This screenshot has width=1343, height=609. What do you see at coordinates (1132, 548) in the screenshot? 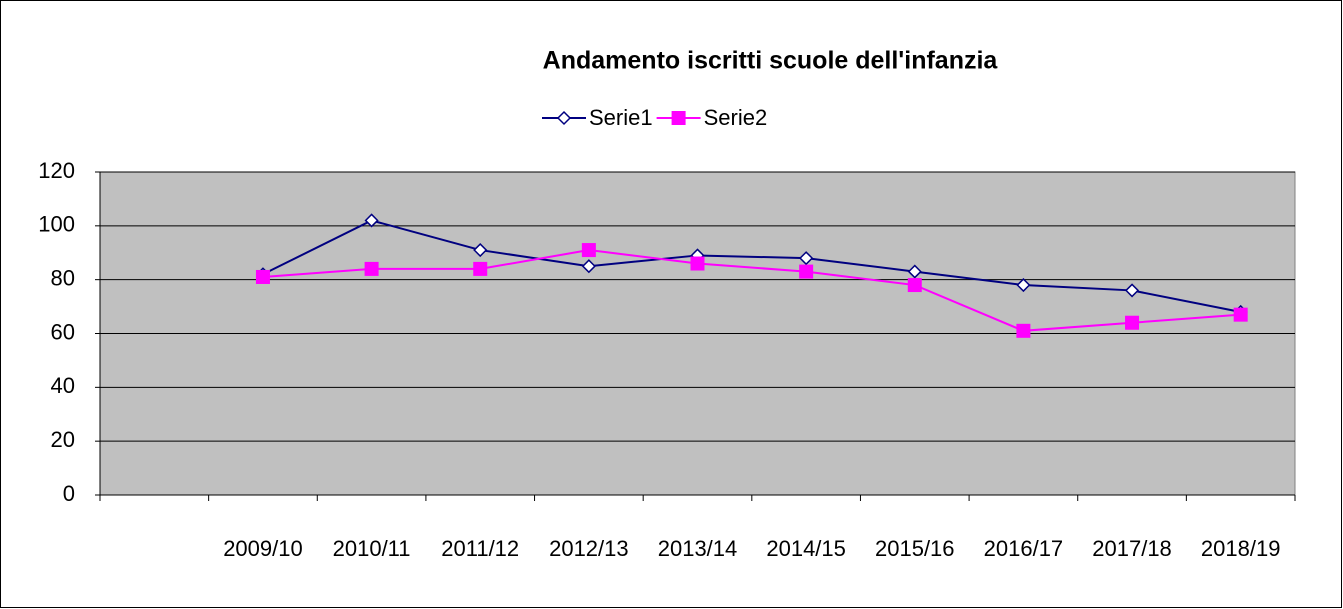
I see `x-tick-label: 2017/18` at bounding box center [1132, 548].